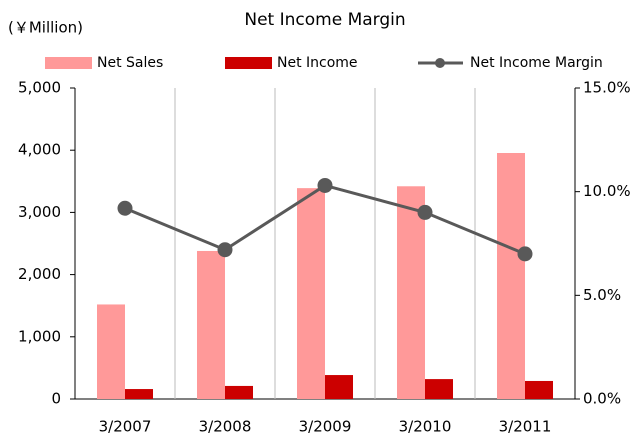 This screenshot has width=635, height=434. What do you see at coordinates (39, 336) in the screenshot?
I see `y-tick-label: 1,000` at bounding box center [39, 336].